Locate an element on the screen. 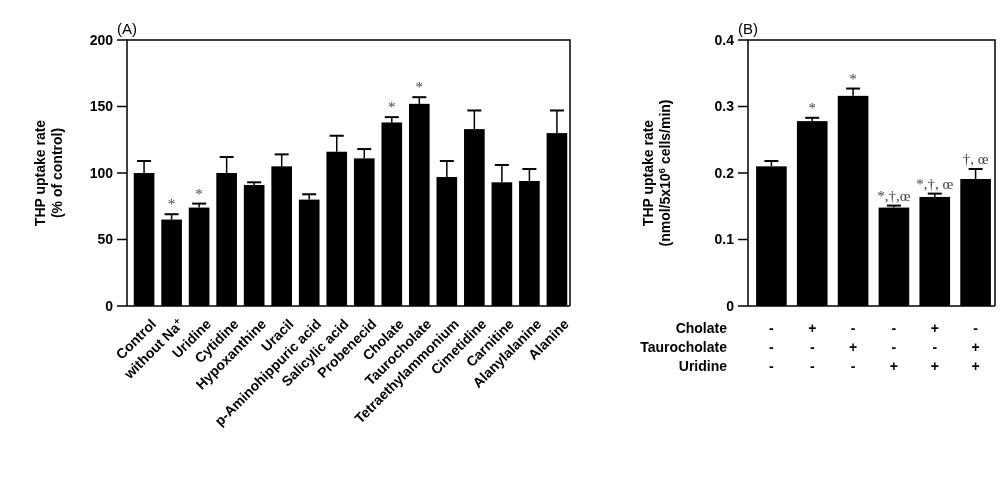  y-tick-label: 0.2 is located at coordinates (724, 172).